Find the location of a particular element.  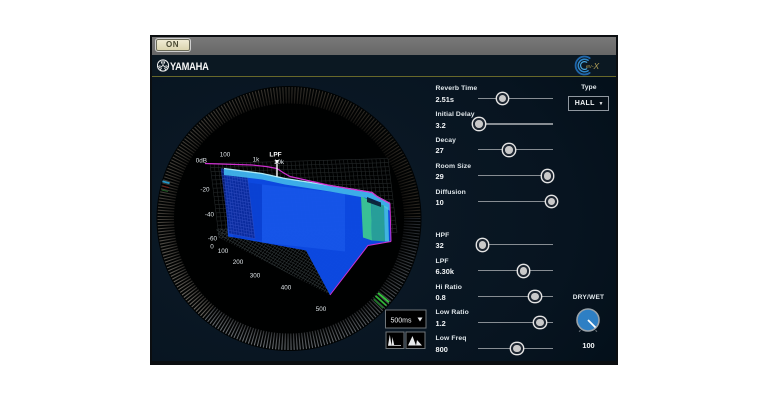

svg-text: 400 is located at coordinates (286, 287).